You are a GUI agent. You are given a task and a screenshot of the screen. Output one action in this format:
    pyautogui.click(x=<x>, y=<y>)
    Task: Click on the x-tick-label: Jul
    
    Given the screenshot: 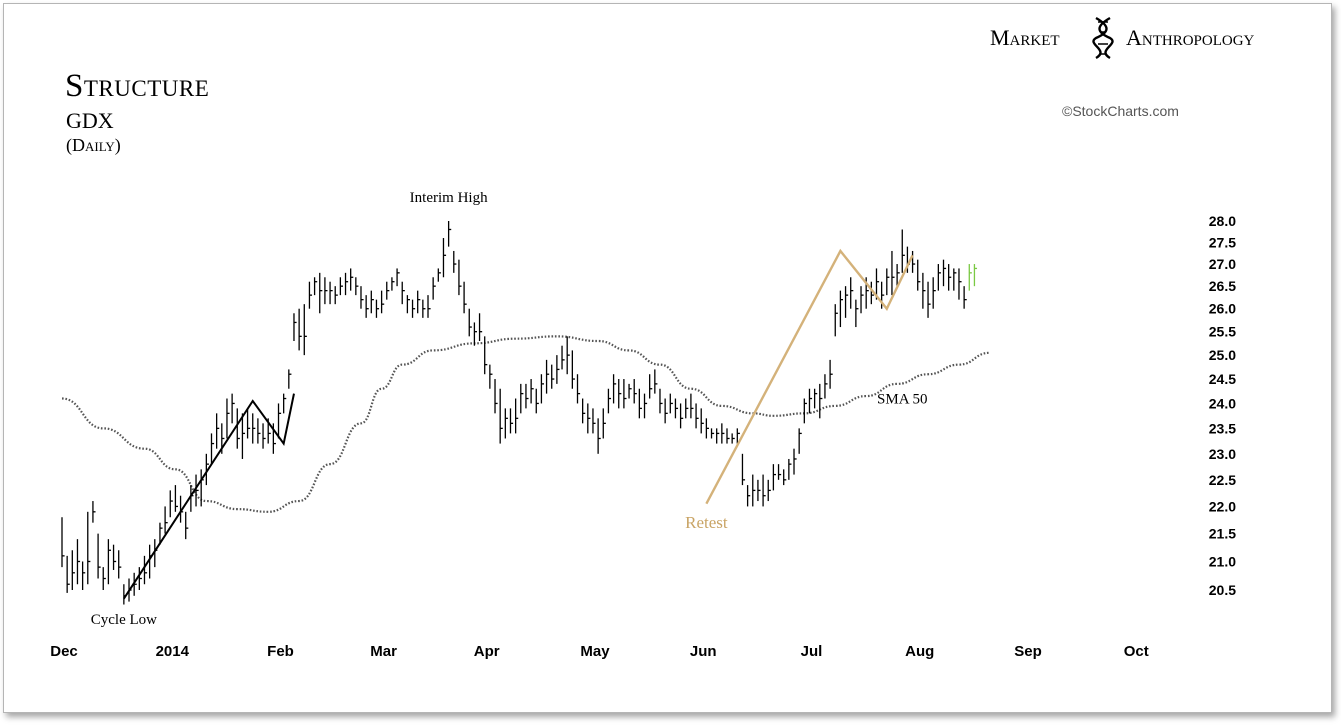 What is the action you would take?
    pyautogui.click(x=812, y=651)
    